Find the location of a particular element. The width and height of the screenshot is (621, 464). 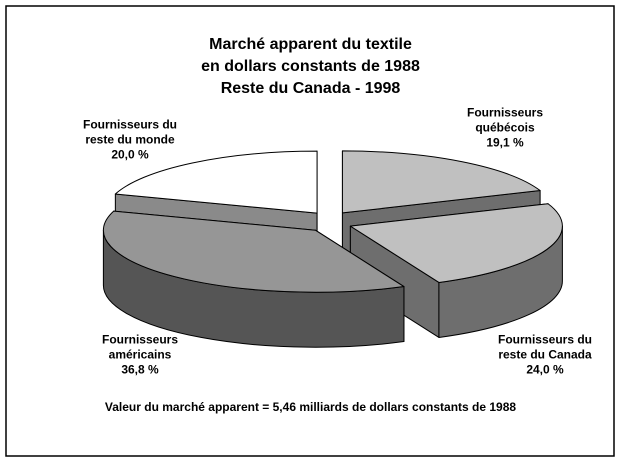

title-line: Reste du Canada - 1998 is located at coordinates (310, 88).